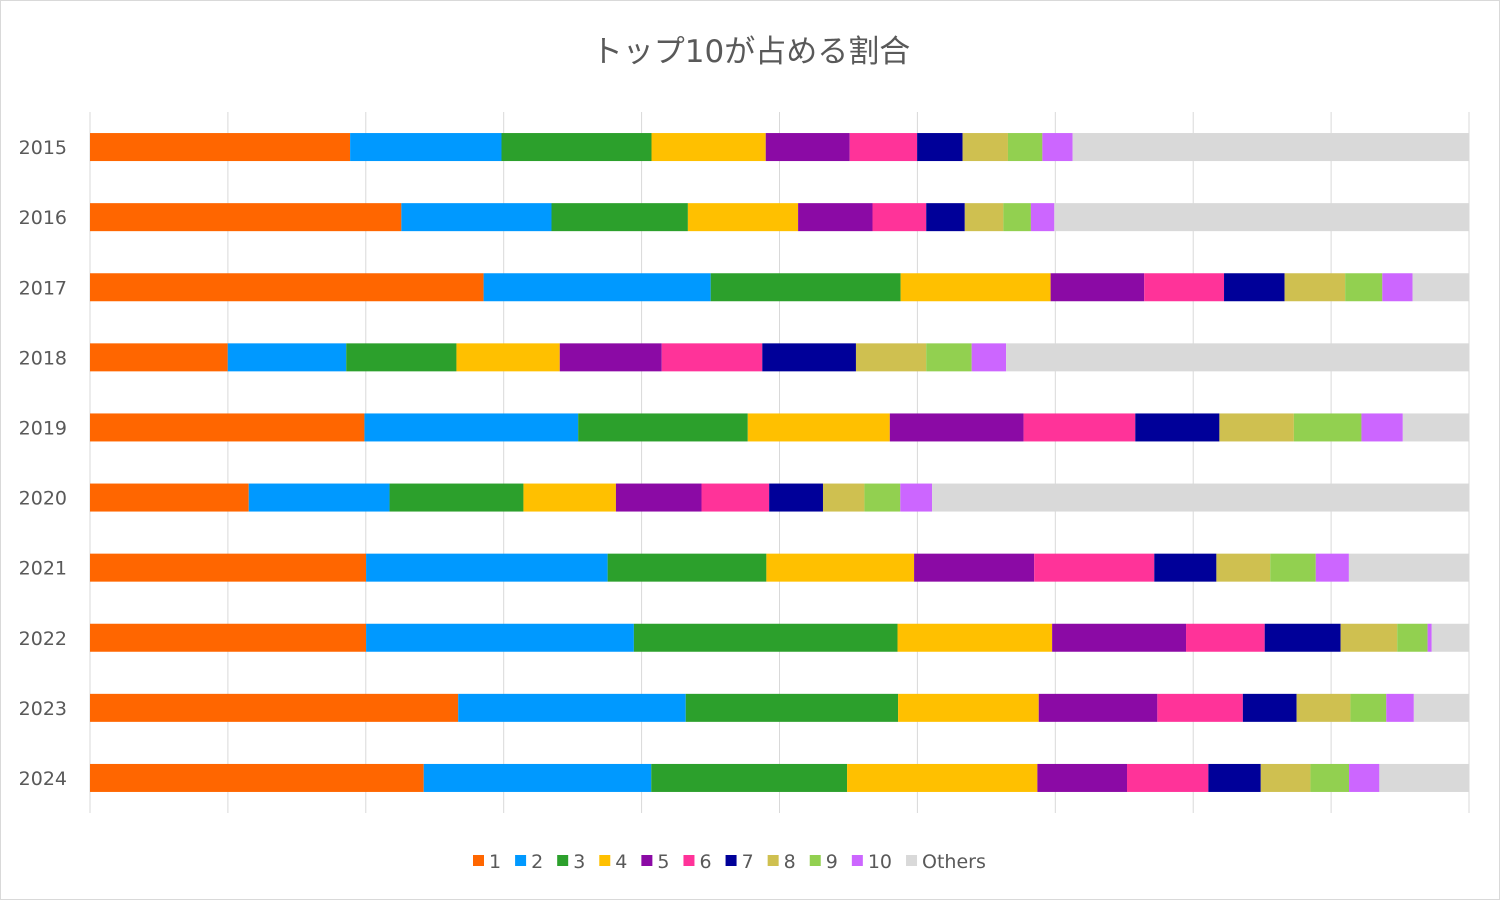  What do you see at coordinates (832, 862) in the screenshot?
I see `legend-label: 9` at bounding box center [832, 862].